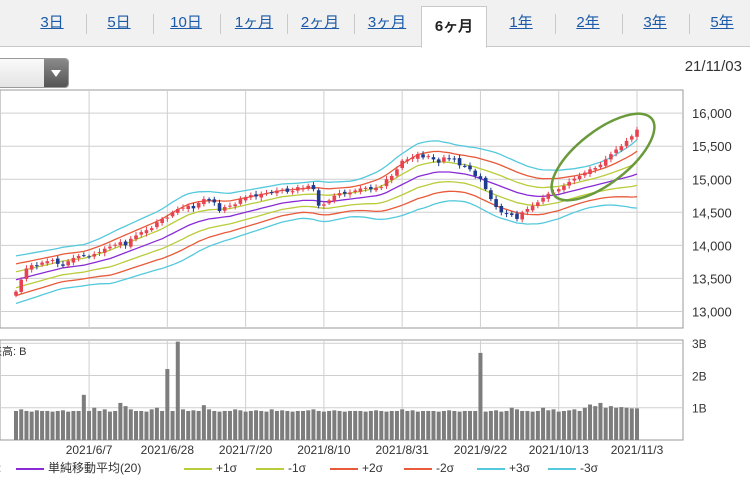  What do you see at coordinates (712, 146) in the screenshot?
I see `price-tick-label: 15,500` at bounding box center [712, 146].